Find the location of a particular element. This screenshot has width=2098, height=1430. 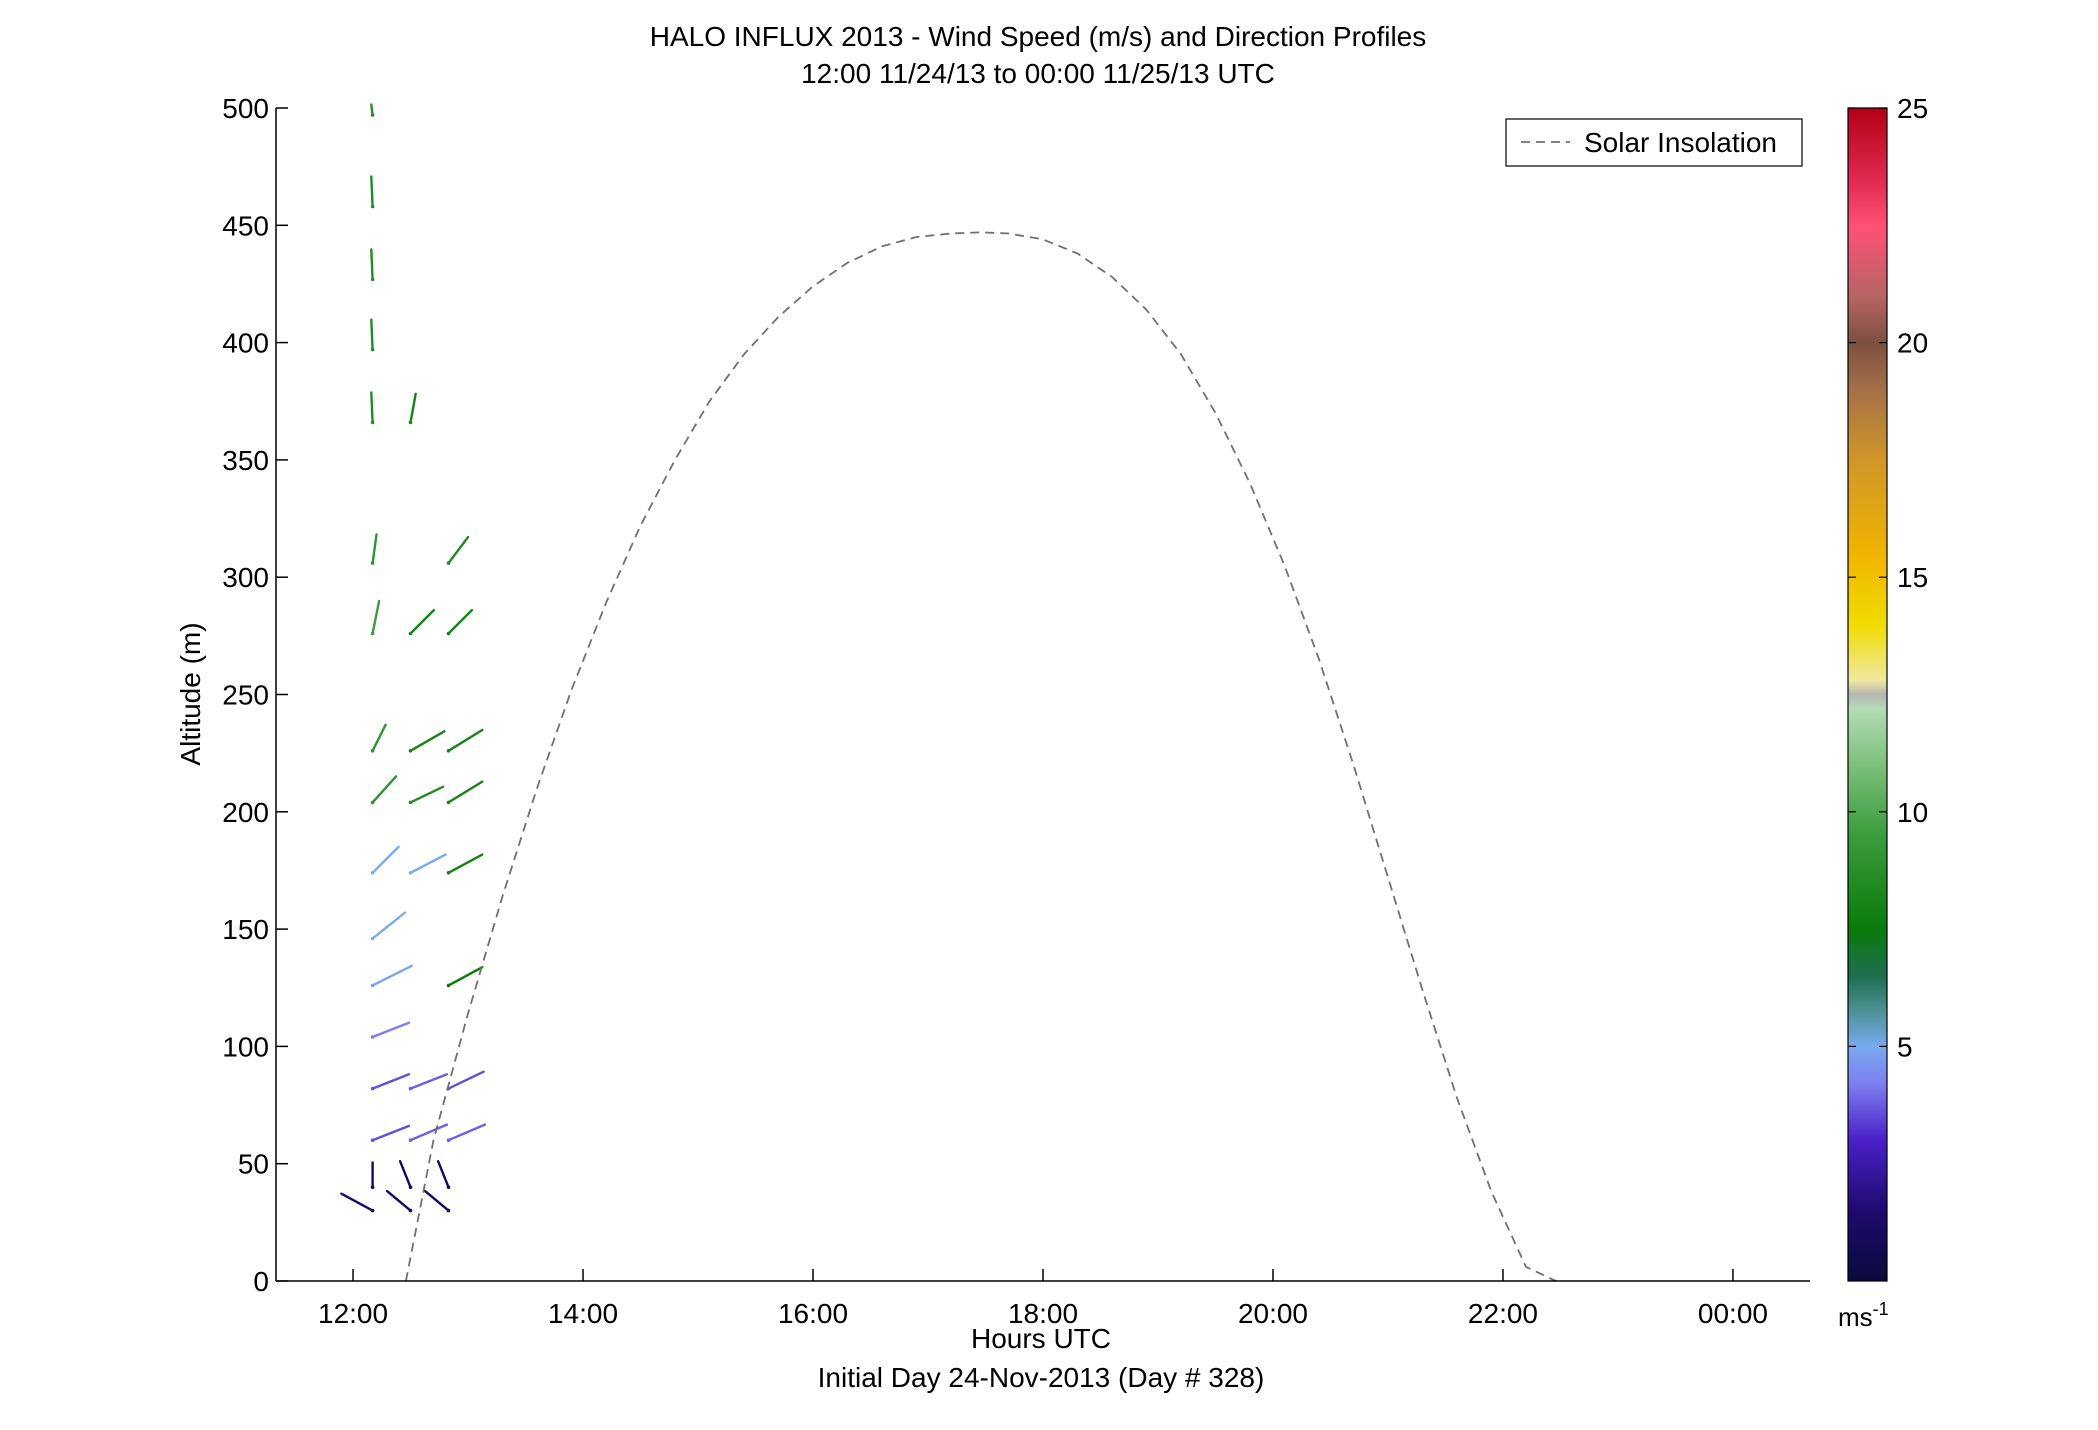

y-tick-label: 50 is located at coordinates (253, 1164).